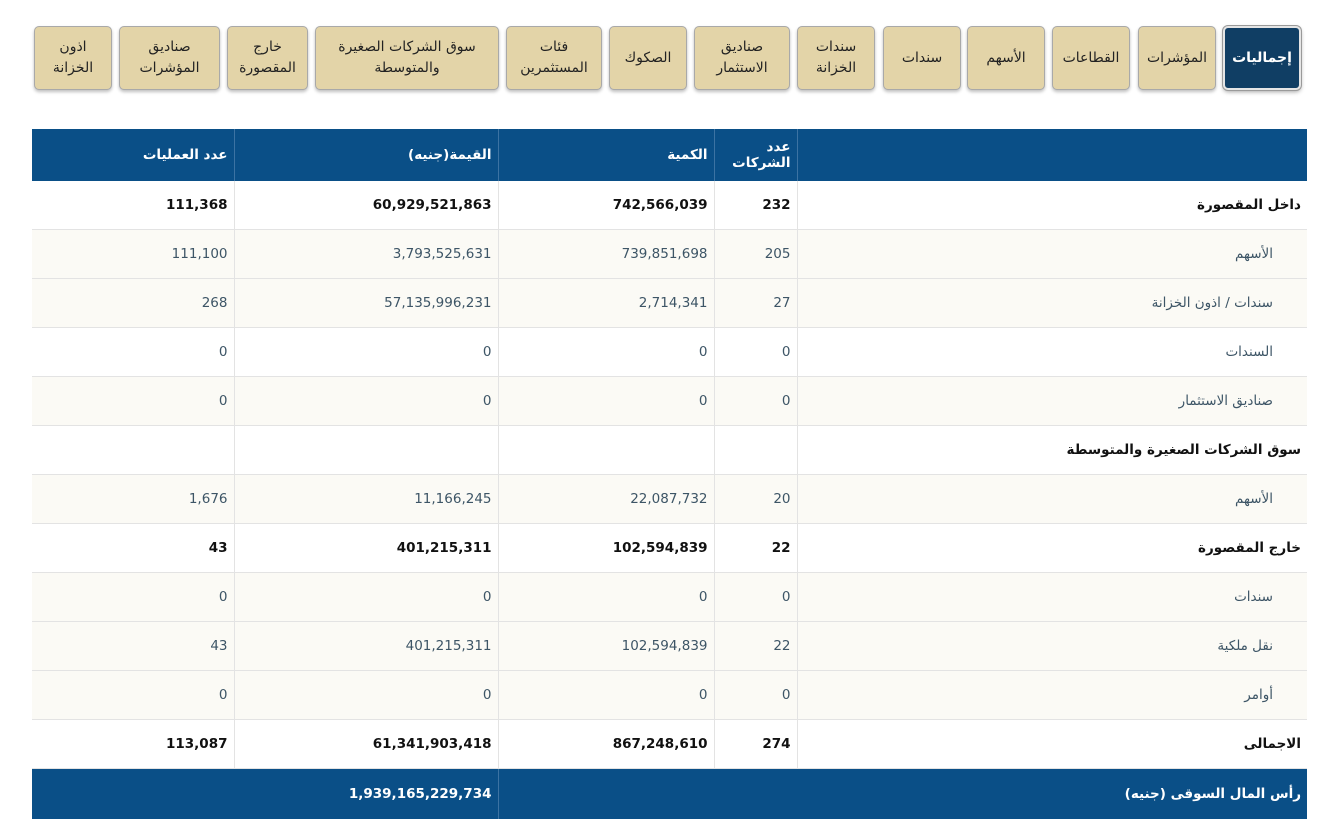 The image size is (1330, 827). I want to click on row-label: السندات, so click(1052, 352).